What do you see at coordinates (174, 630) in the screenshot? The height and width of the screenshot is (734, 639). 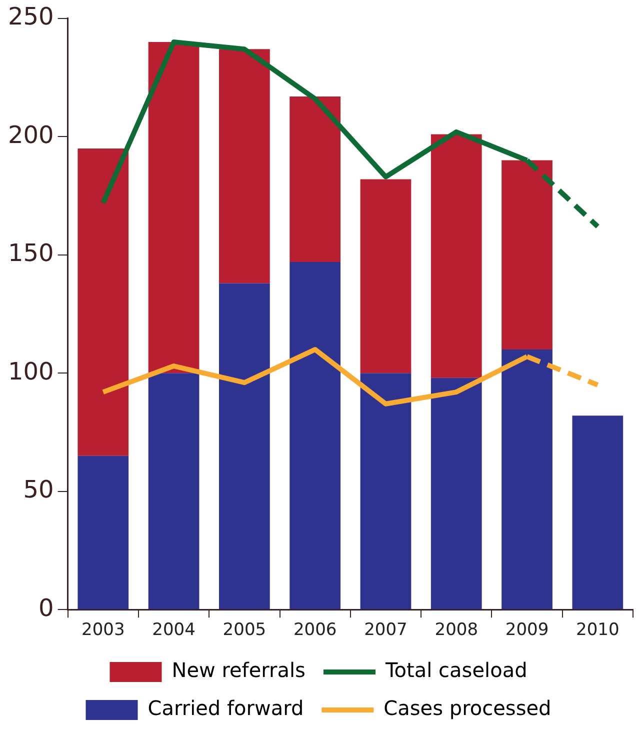 I see `x-tick-label: 2004` at bounding box center [174, 630].